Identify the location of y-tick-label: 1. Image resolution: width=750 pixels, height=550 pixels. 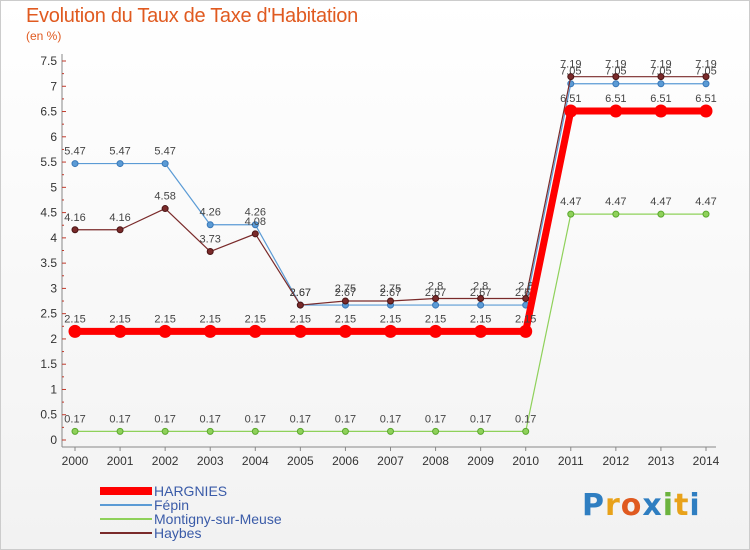
(53, 389).